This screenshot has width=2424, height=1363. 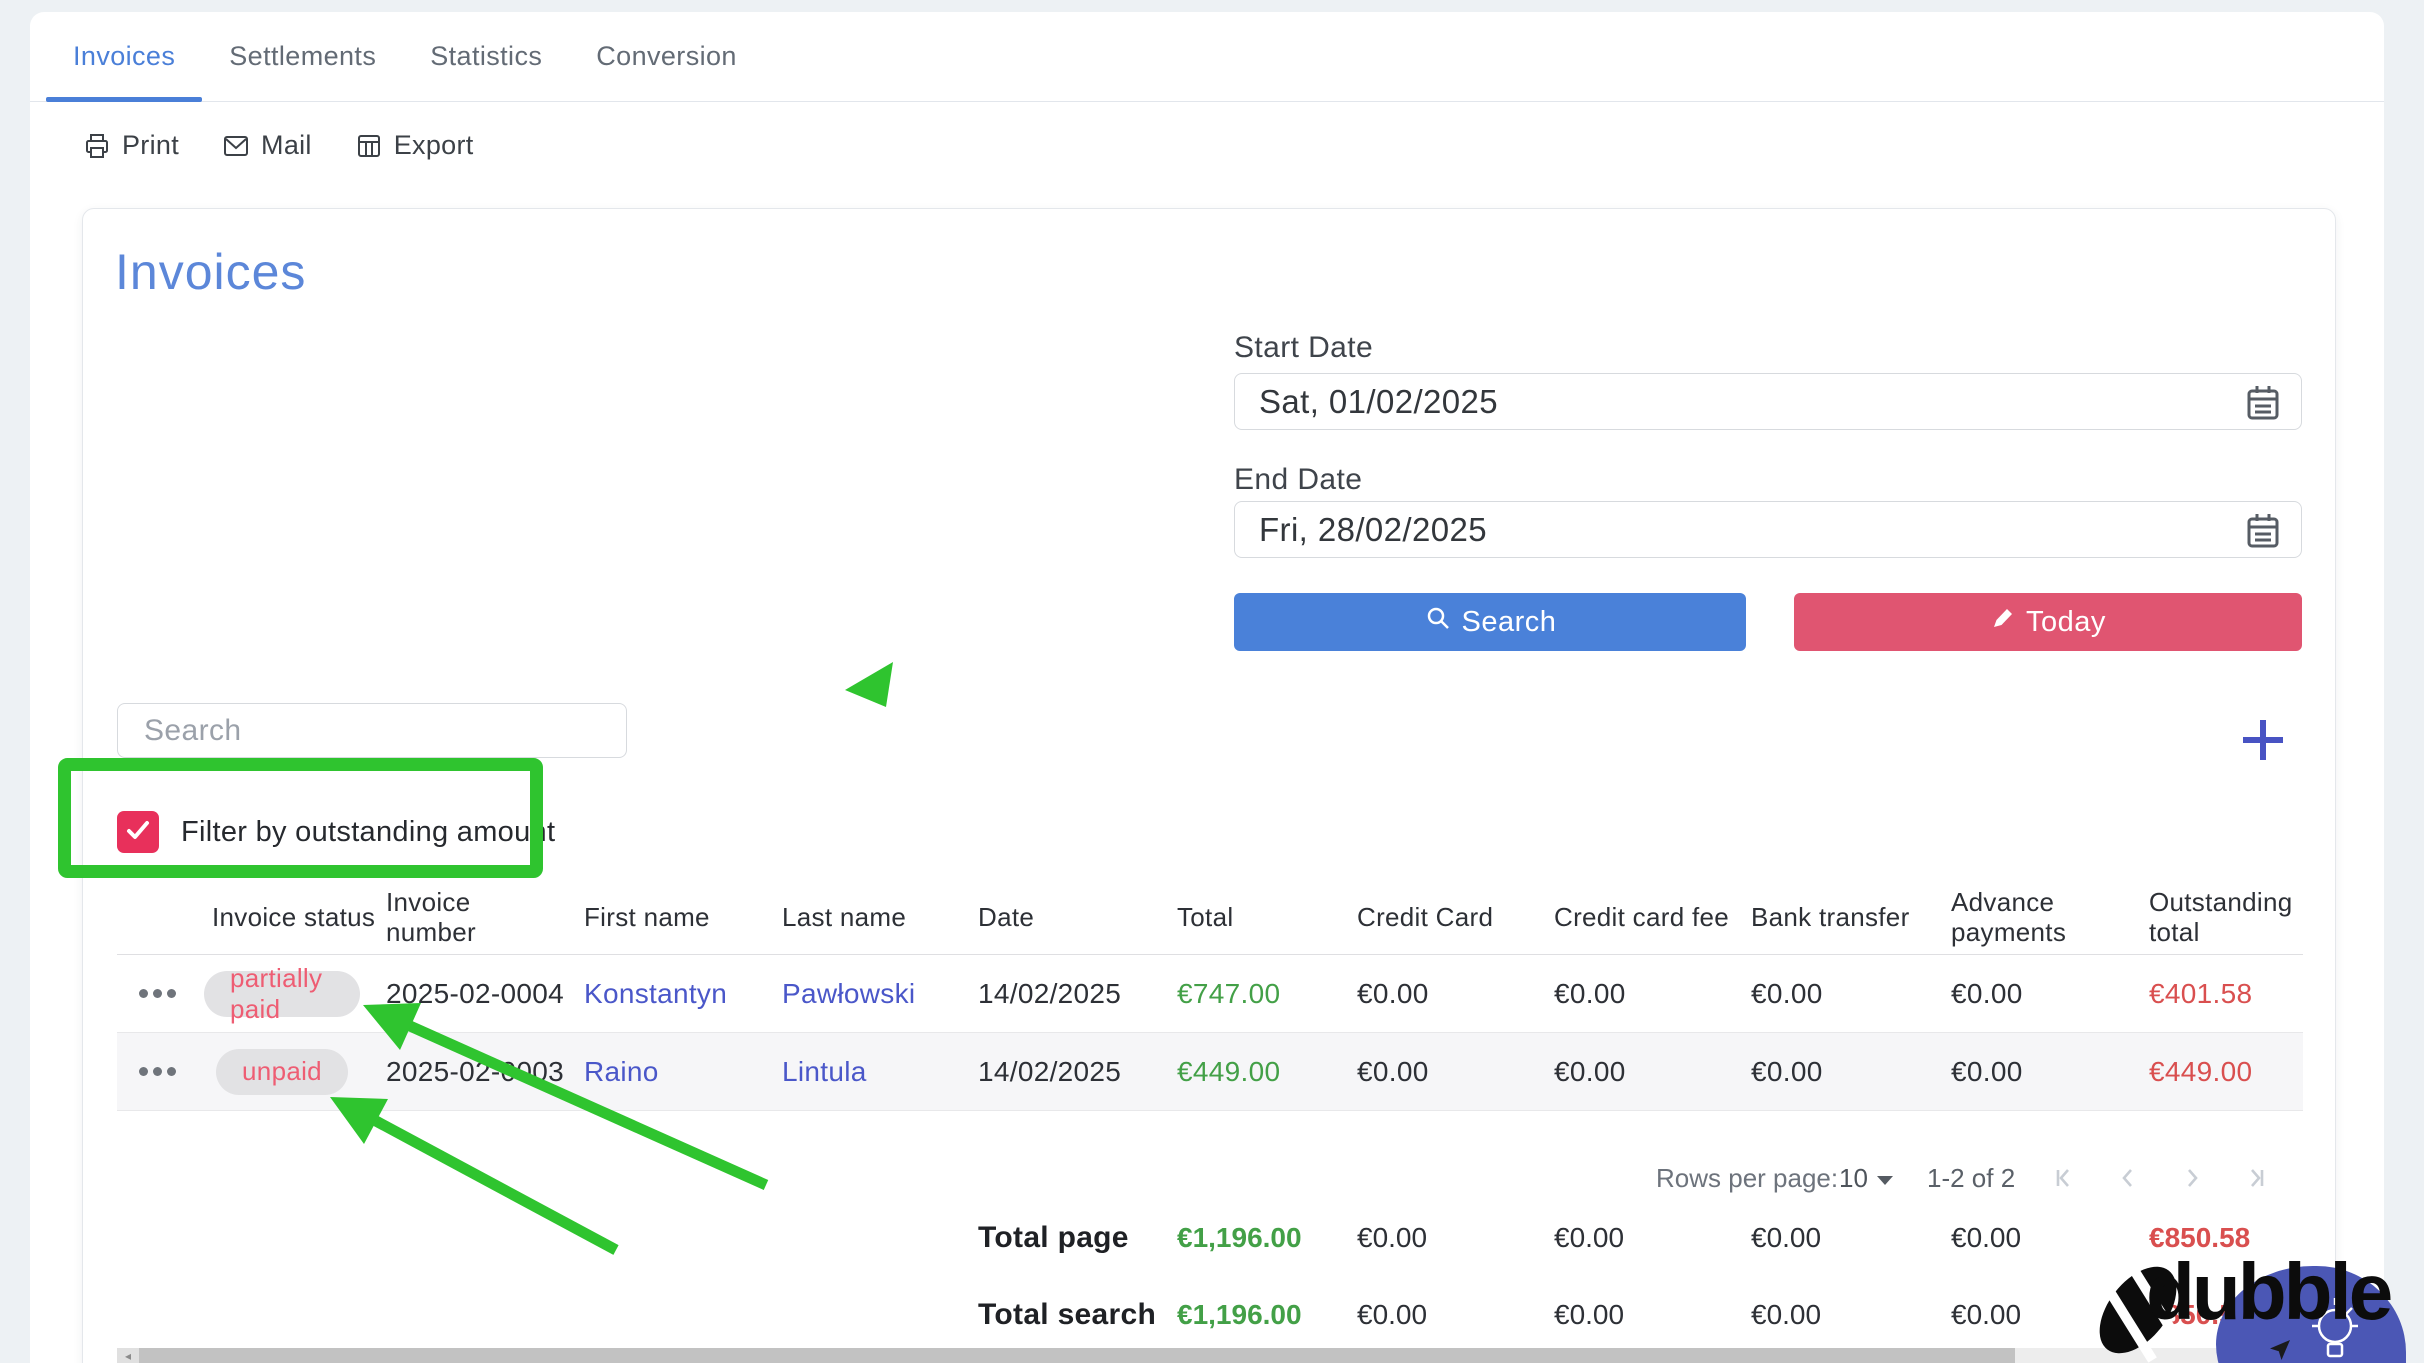 I want to click on export-button: Export, so click(x=414, y=145).